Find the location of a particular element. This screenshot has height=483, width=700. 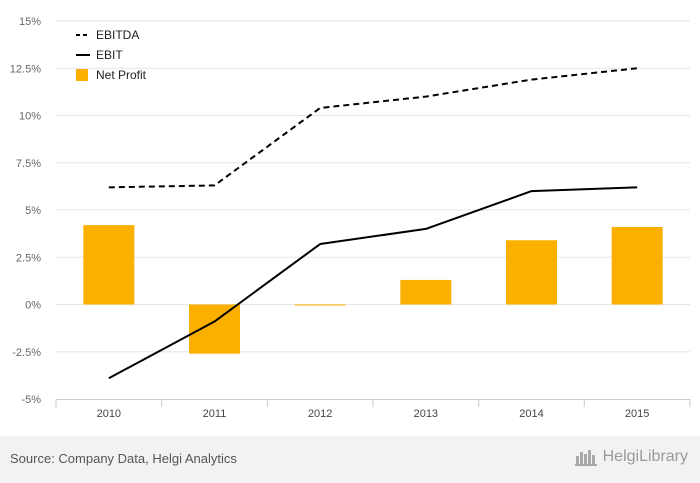

legend: EBITDA EBIT Net Profit is located at coordinates (111, 55).